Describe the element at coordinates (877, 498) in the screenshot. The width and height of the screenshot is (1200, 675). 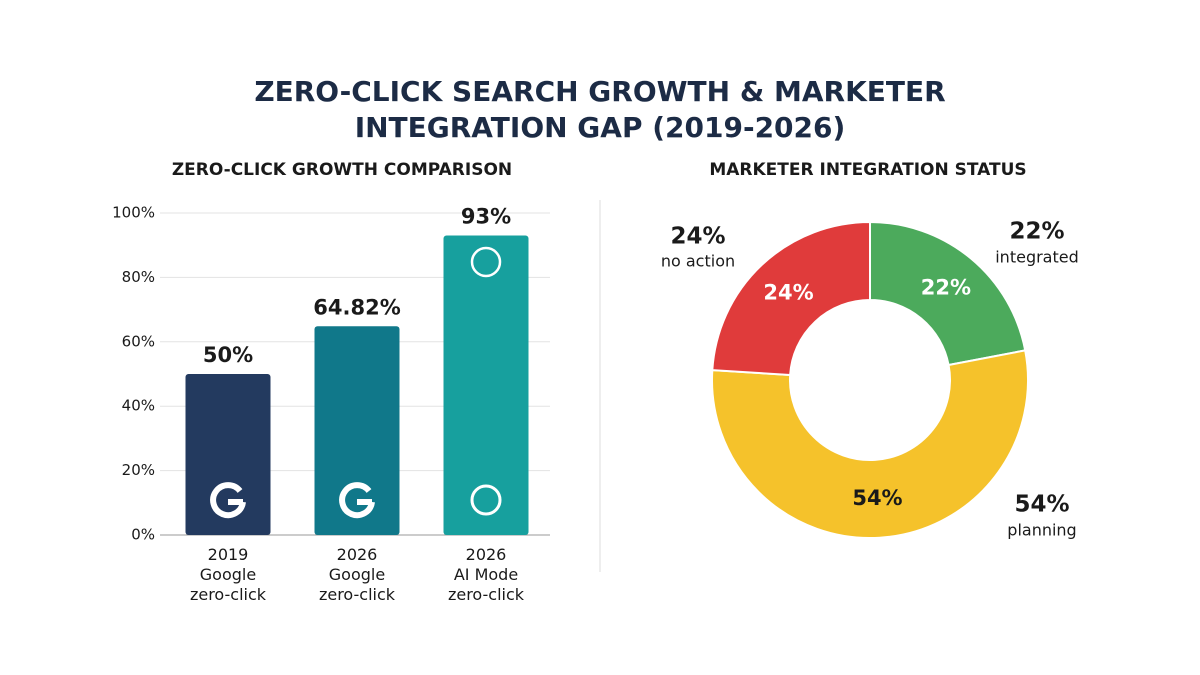
I see `segment-label: 54%` at that location.